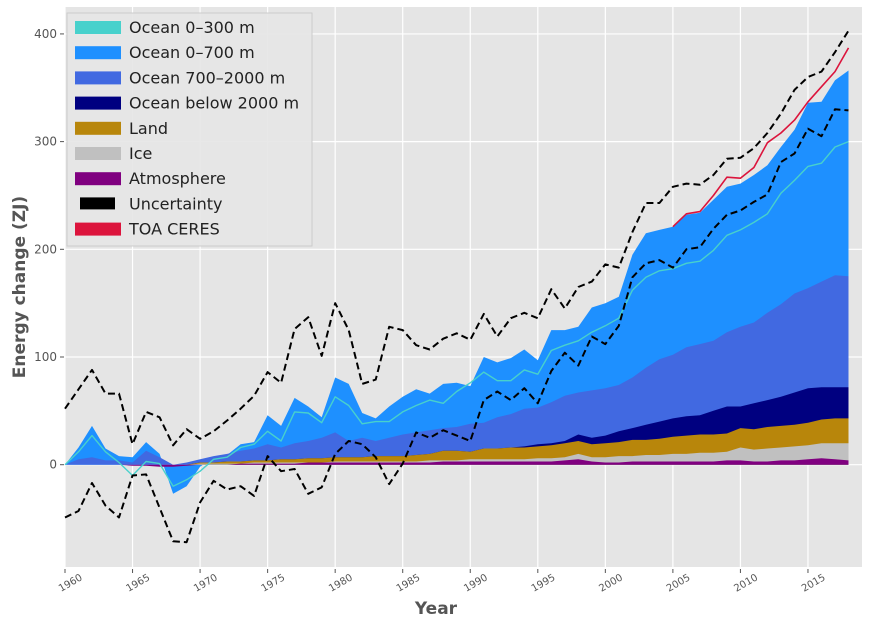 The height and width of the screenshot is (618, 878). Describe the element at coordinates (148, 128) in the screenshot. I see `legend-label: Land` at that location.